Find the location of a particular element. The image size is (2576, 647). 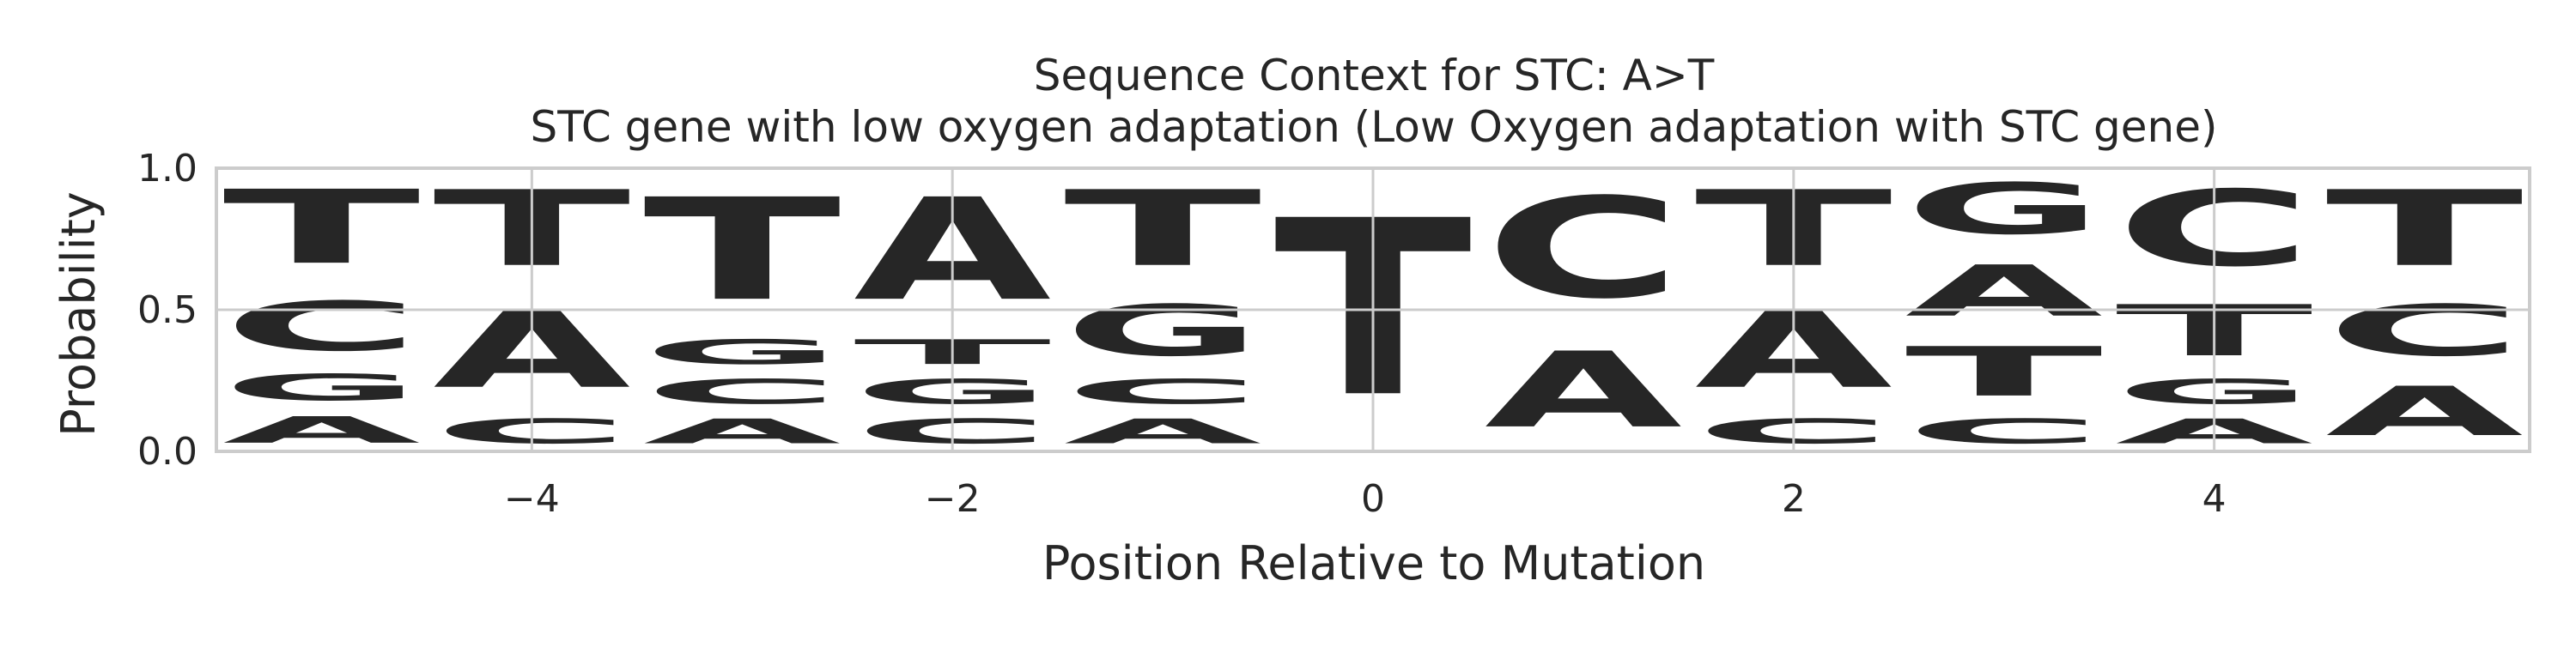

logo-letter-t-pos--1: T is located at coordinates (1162, 229).